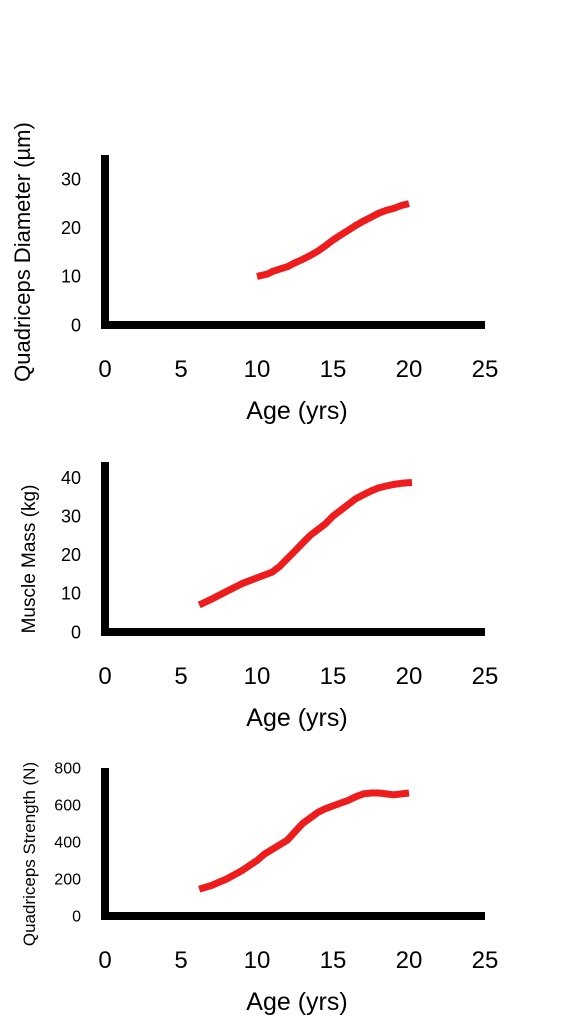  What do you see at coordinates (67, 806) in the screenshot?
I see `y-tick-label: 600` at bounding box center [67, 806].